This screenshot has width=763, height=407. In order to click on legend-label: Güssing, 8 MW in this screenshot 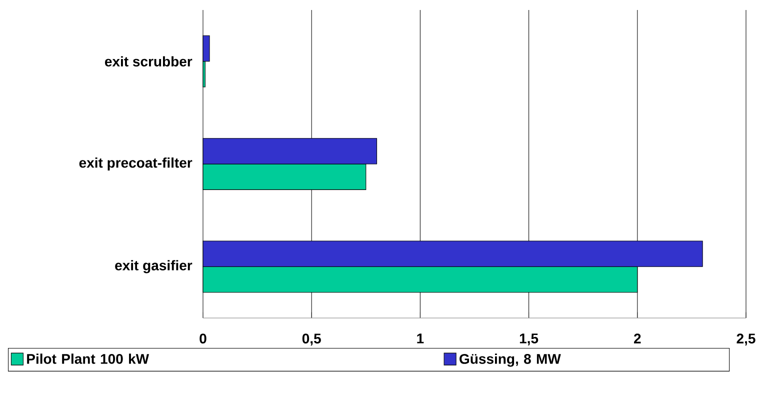, I will do `click(510, 360)`.